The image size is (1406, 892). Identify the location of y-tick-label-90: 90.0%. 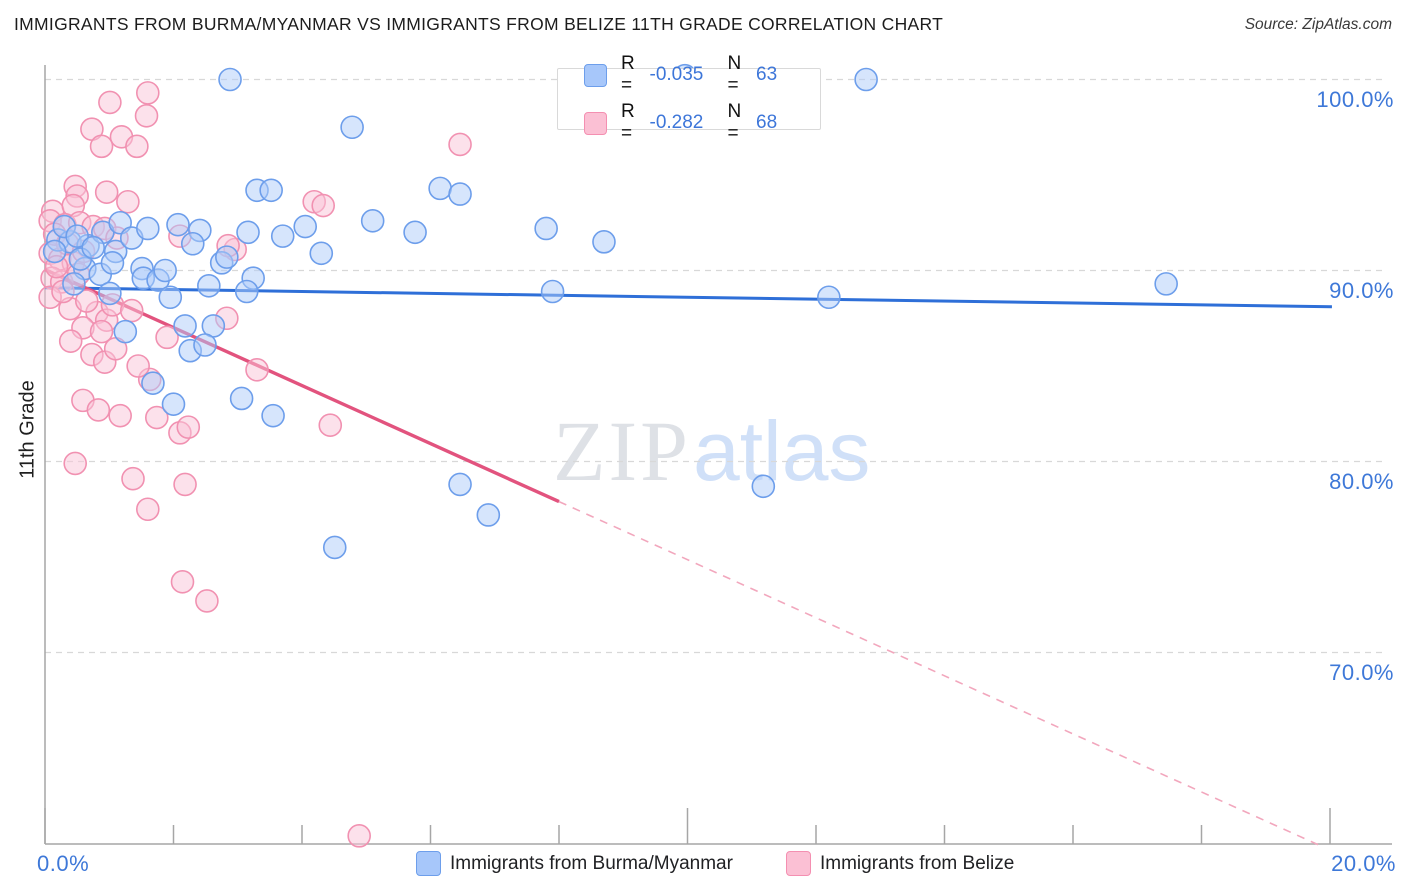
(1361, 290).